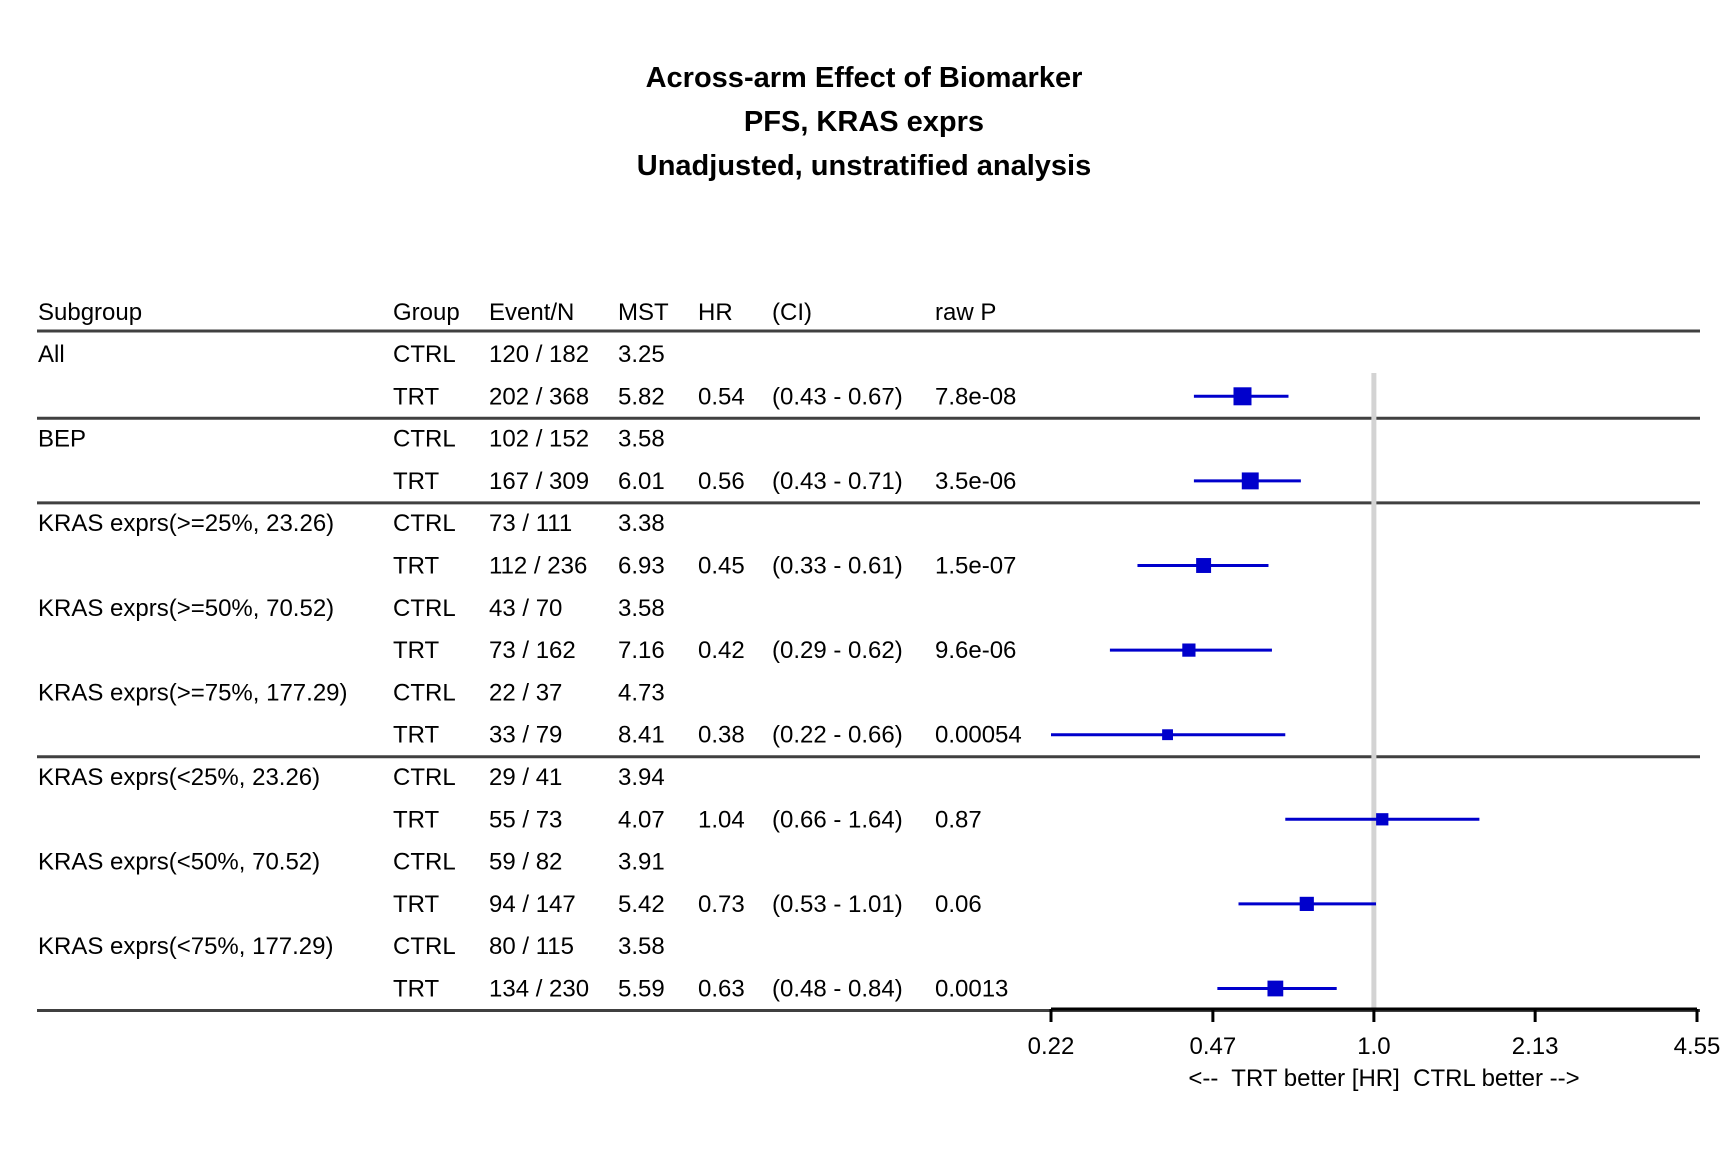  I want to click on header-mst: MST, so click(643, 312).